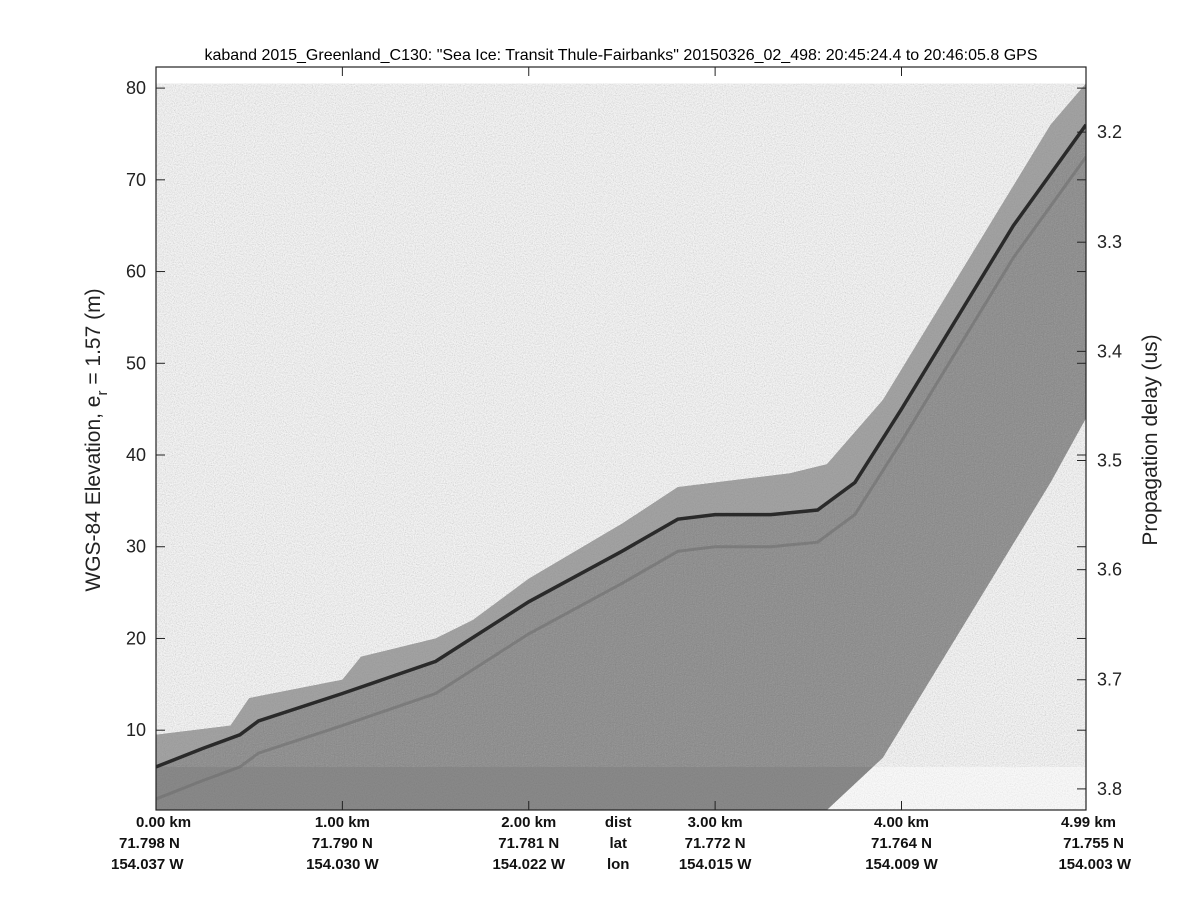 This screenshot has height=900, width=1200. I want to click on left-y-tick-label: 20, so click(136, 638).